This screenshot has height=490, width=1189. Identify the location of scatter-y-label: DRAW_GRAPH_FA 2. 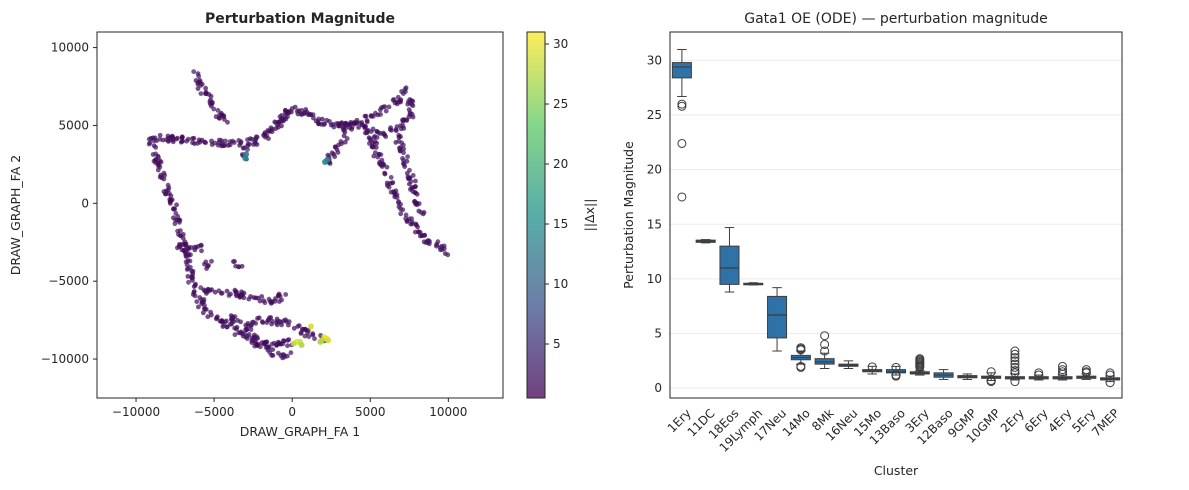
(15, 215).